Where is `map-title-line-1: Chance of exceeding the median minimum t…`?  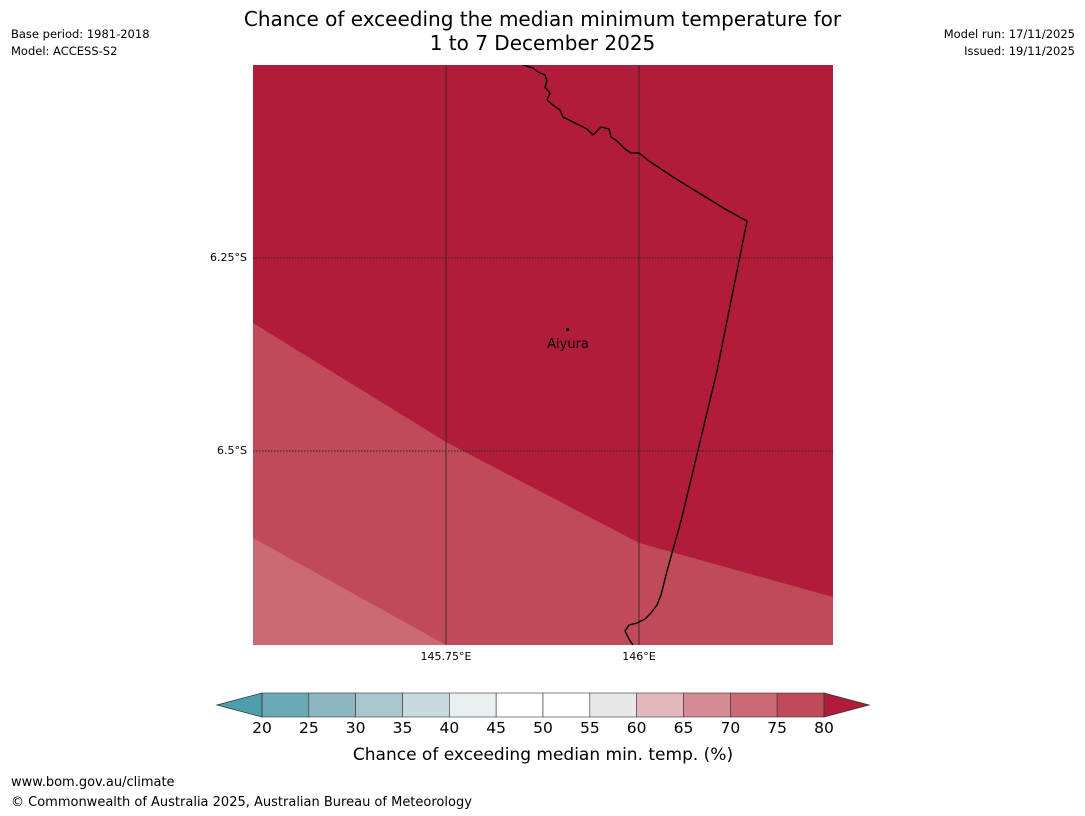
map-title-line-1: Chance of exceeding the median minimum t… is located at coordinates (542, 19).